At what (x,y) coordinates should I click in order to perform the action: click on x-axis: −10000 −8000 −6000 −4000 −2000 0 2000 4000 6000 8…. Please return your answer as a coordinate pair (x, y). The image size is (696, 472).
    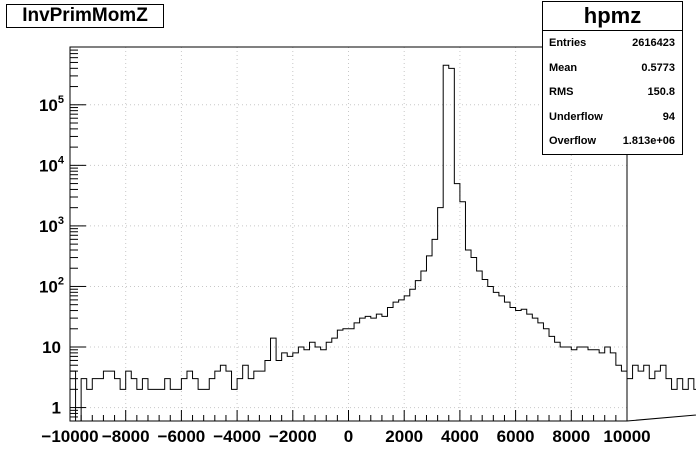
    Looking at the image, I should click on (346, 428).